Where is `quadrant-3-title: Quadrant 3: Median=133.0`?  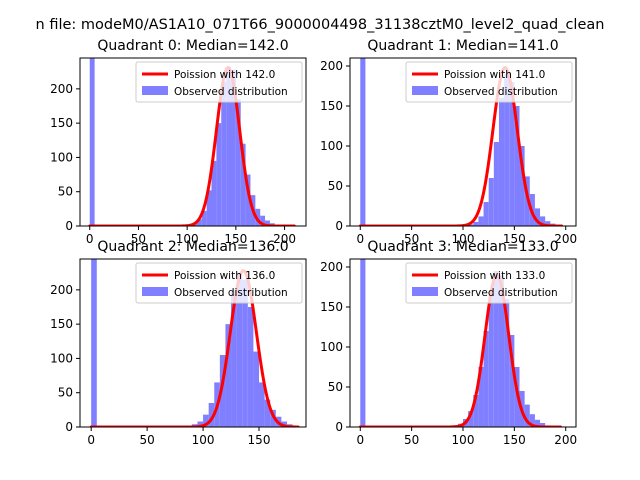
quadrant-3-title: Quadrant 3: Median=133.0 is located at coordinates (462, 247).